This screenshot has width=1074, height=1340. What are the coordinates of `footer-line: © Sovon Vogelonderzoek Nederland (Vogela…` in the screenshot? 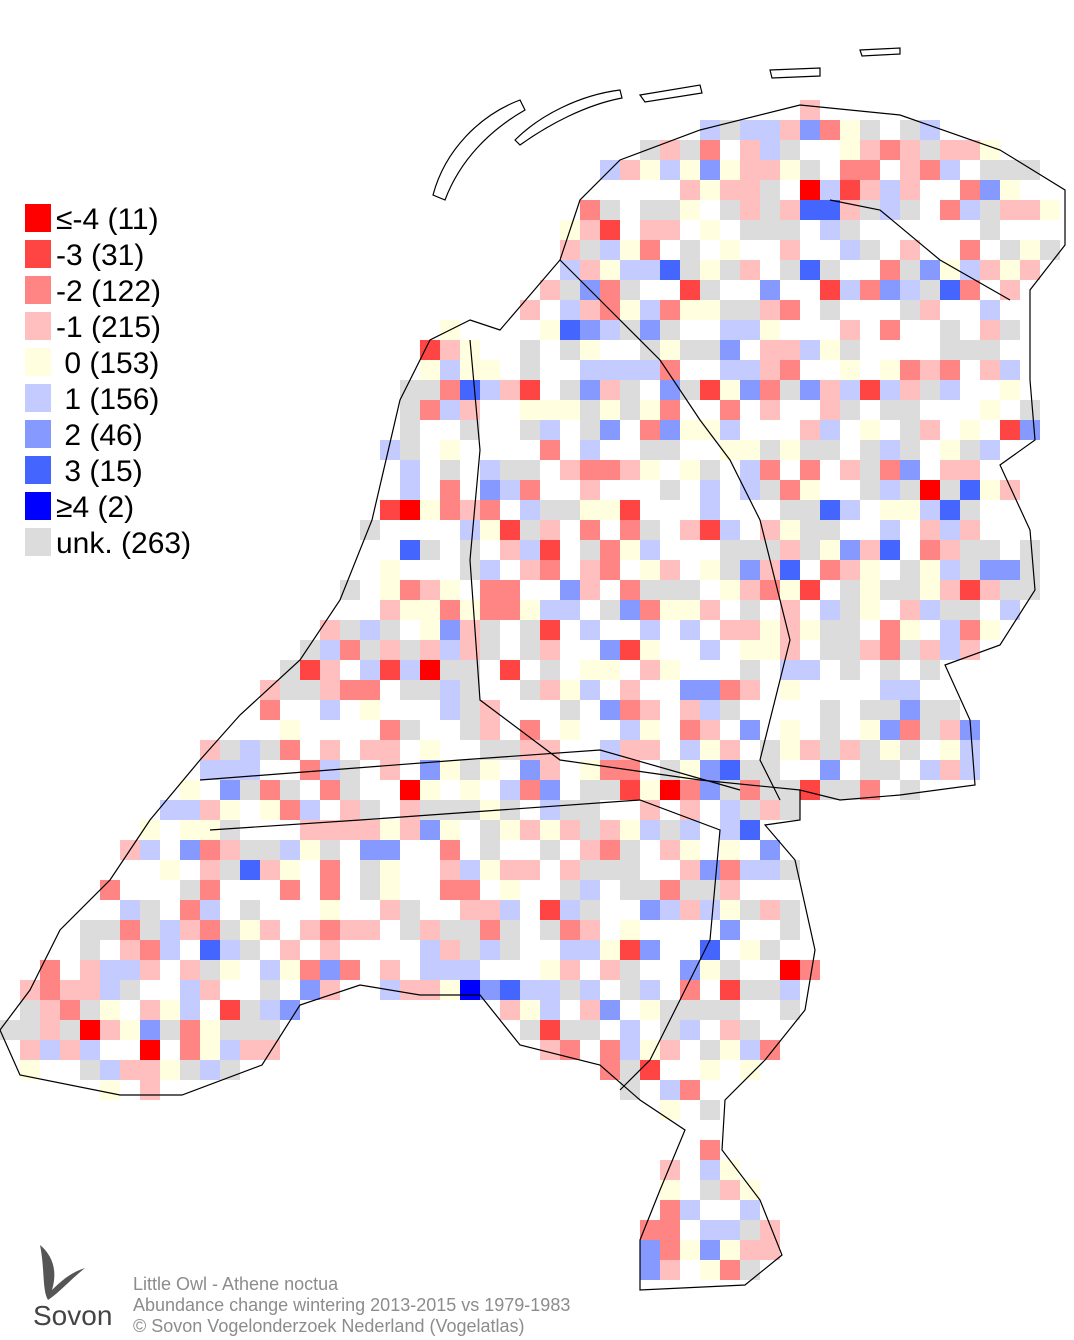 It's located at (329, 1326).